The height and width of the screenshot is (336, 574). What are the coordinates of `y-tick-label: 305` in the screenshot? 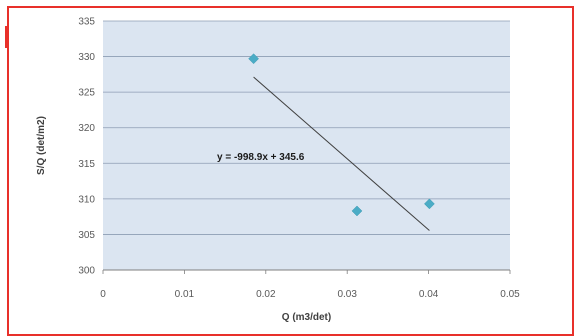 It's located at (86, 235).